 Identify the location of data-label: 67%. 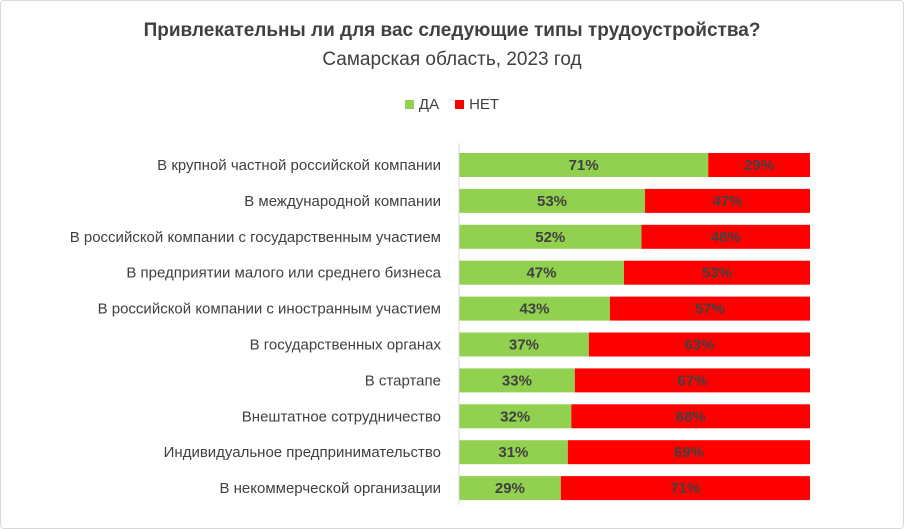
(692, 380).